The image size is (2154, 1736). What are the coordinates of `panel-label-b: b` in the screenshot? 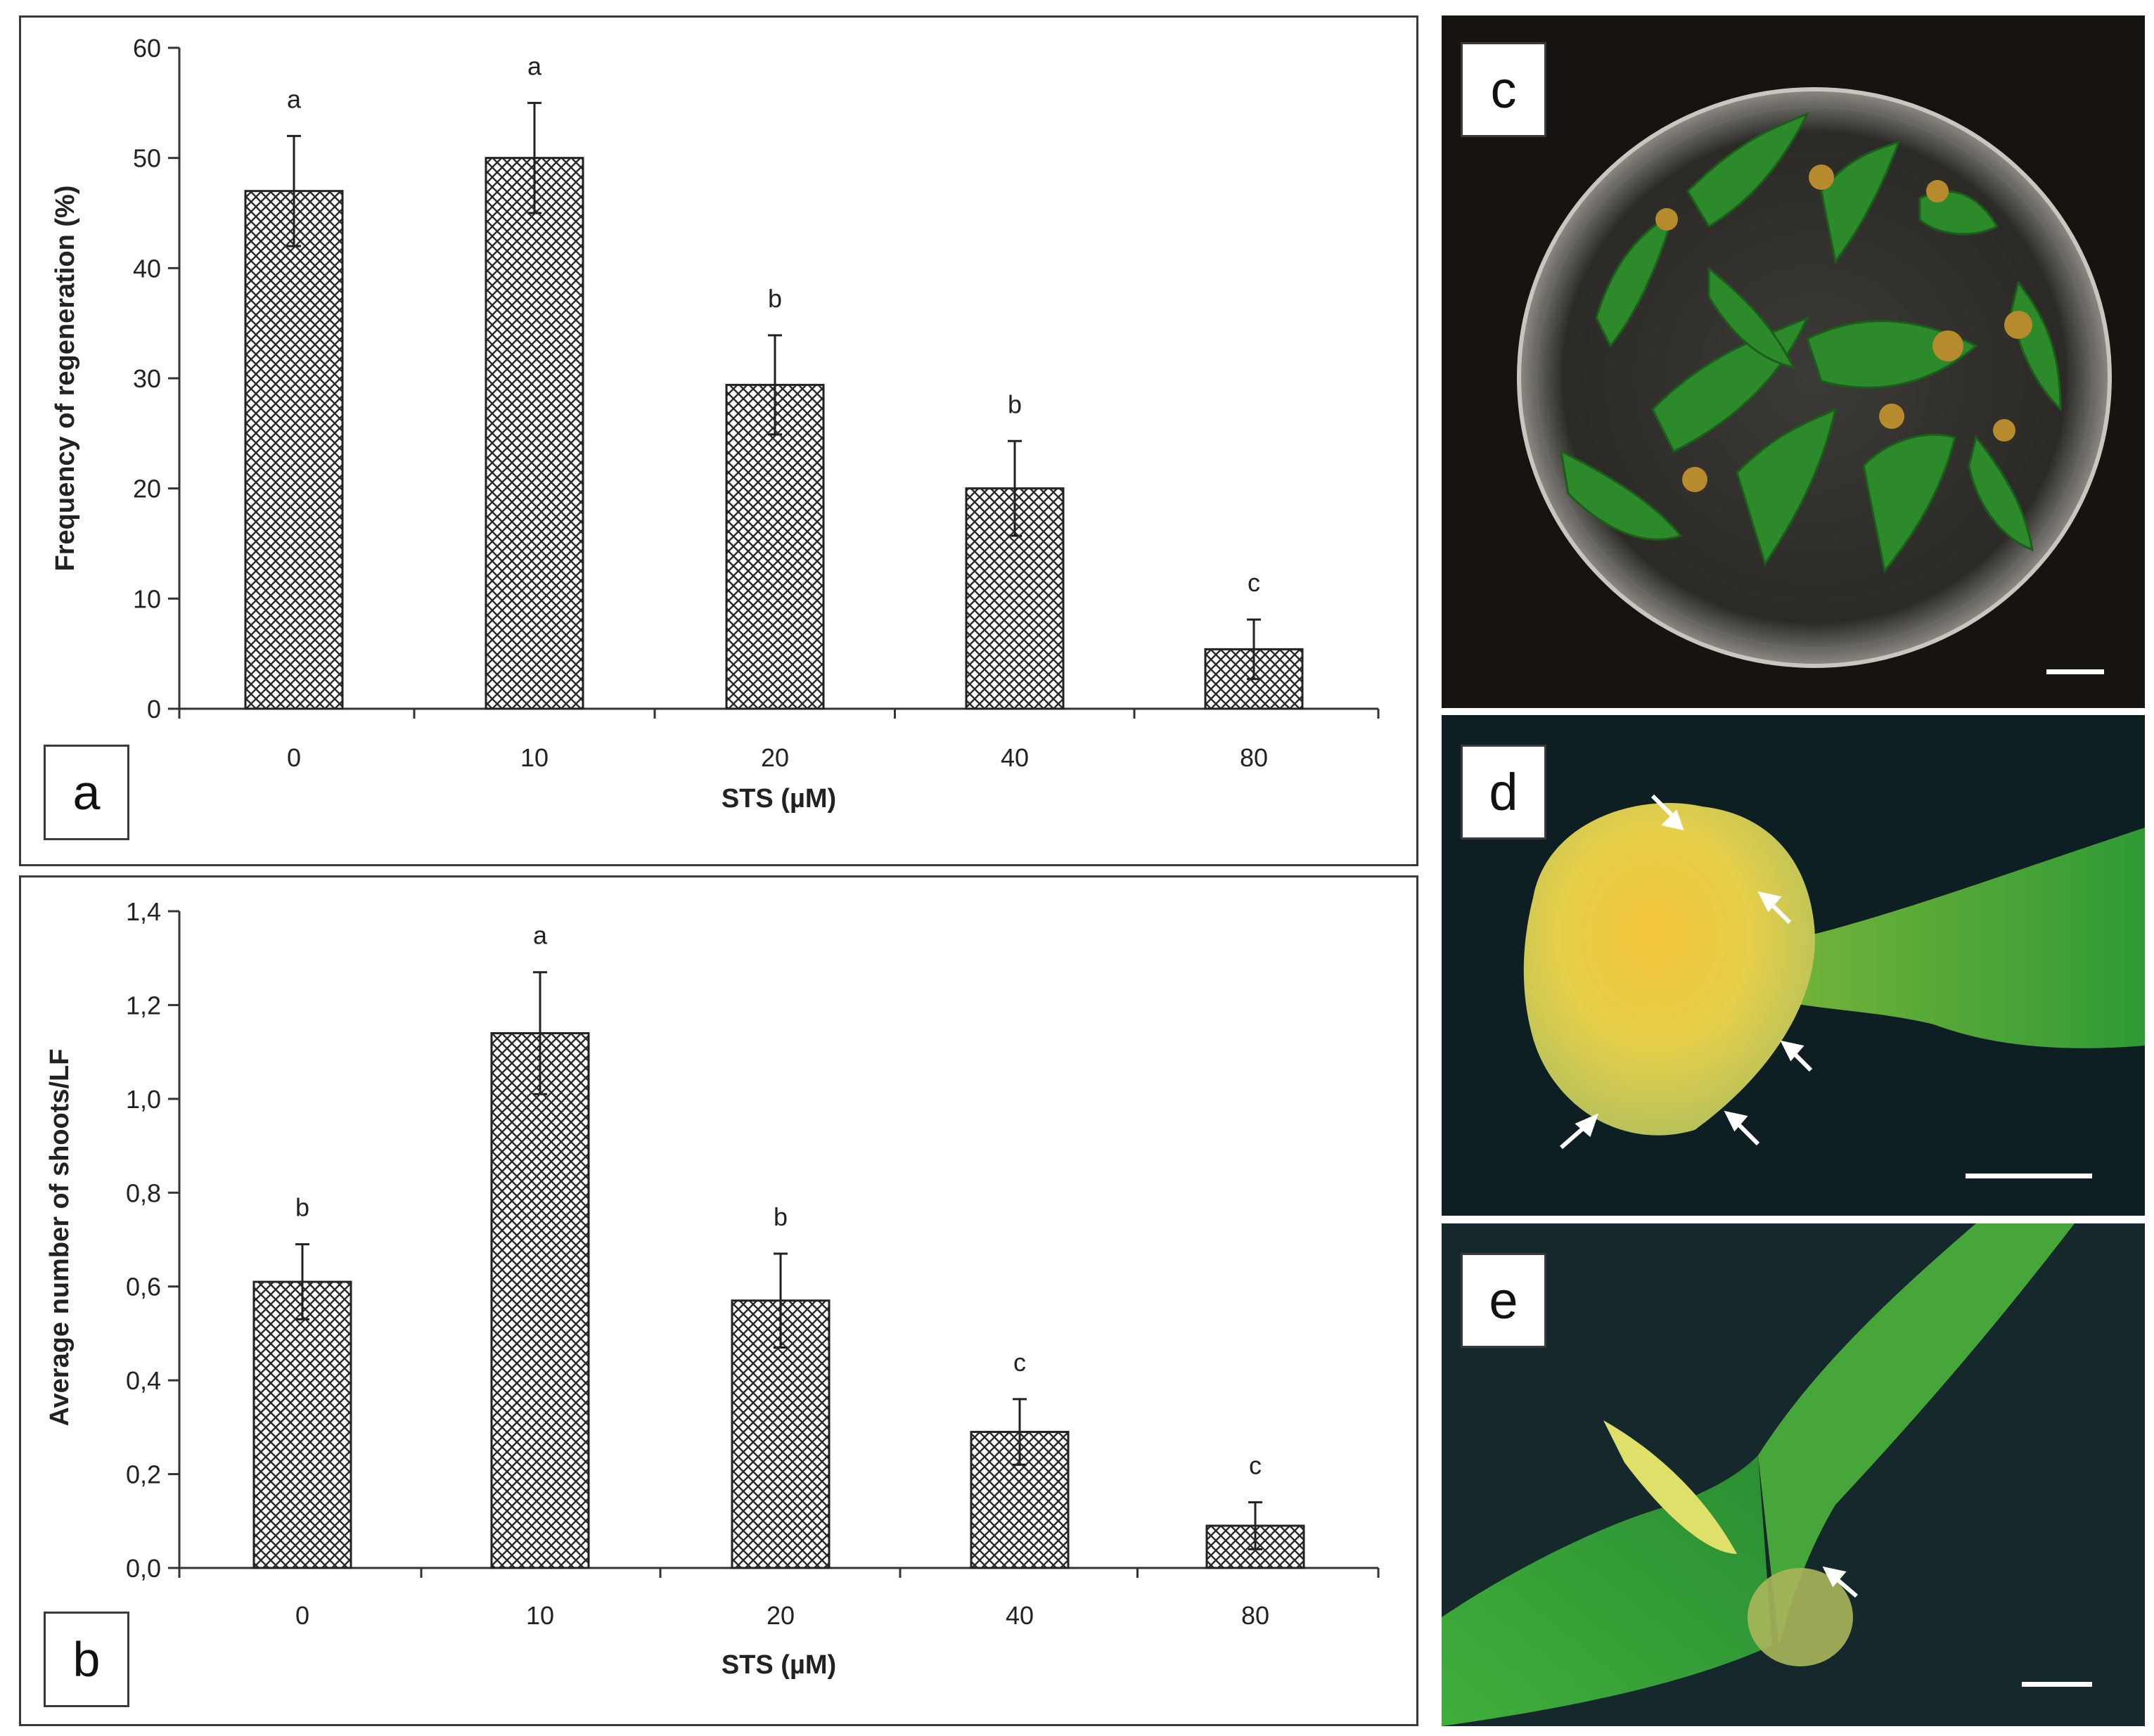 It's located at (86, 1659).